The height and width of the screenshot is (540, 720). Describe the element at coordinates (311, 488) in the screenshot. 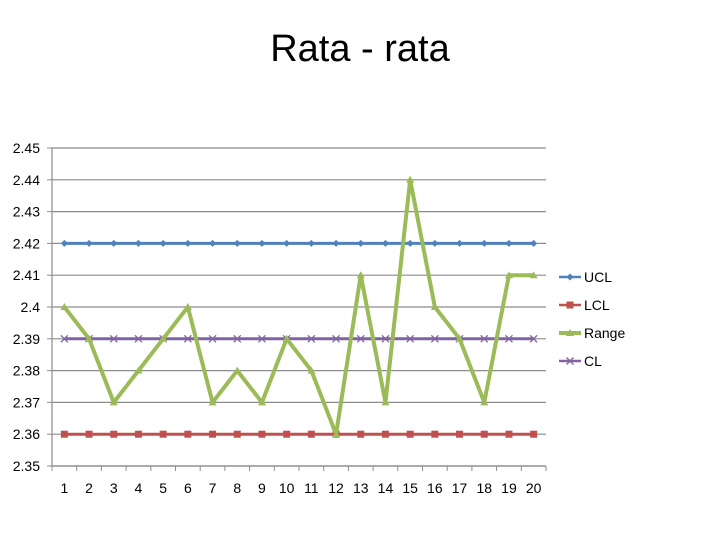

I see `x-tick-label: 11` at that location.